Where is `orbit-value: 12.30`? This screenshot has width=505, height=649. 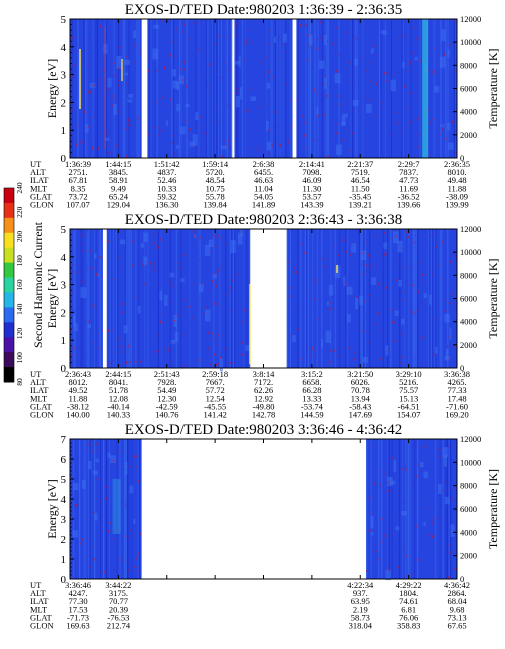
orbit-value: 12.30 is located at coordinates (166, 398).